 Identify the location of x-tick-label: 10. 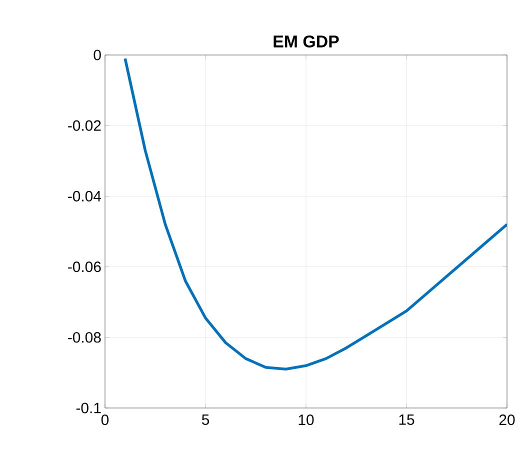
(306, 420).